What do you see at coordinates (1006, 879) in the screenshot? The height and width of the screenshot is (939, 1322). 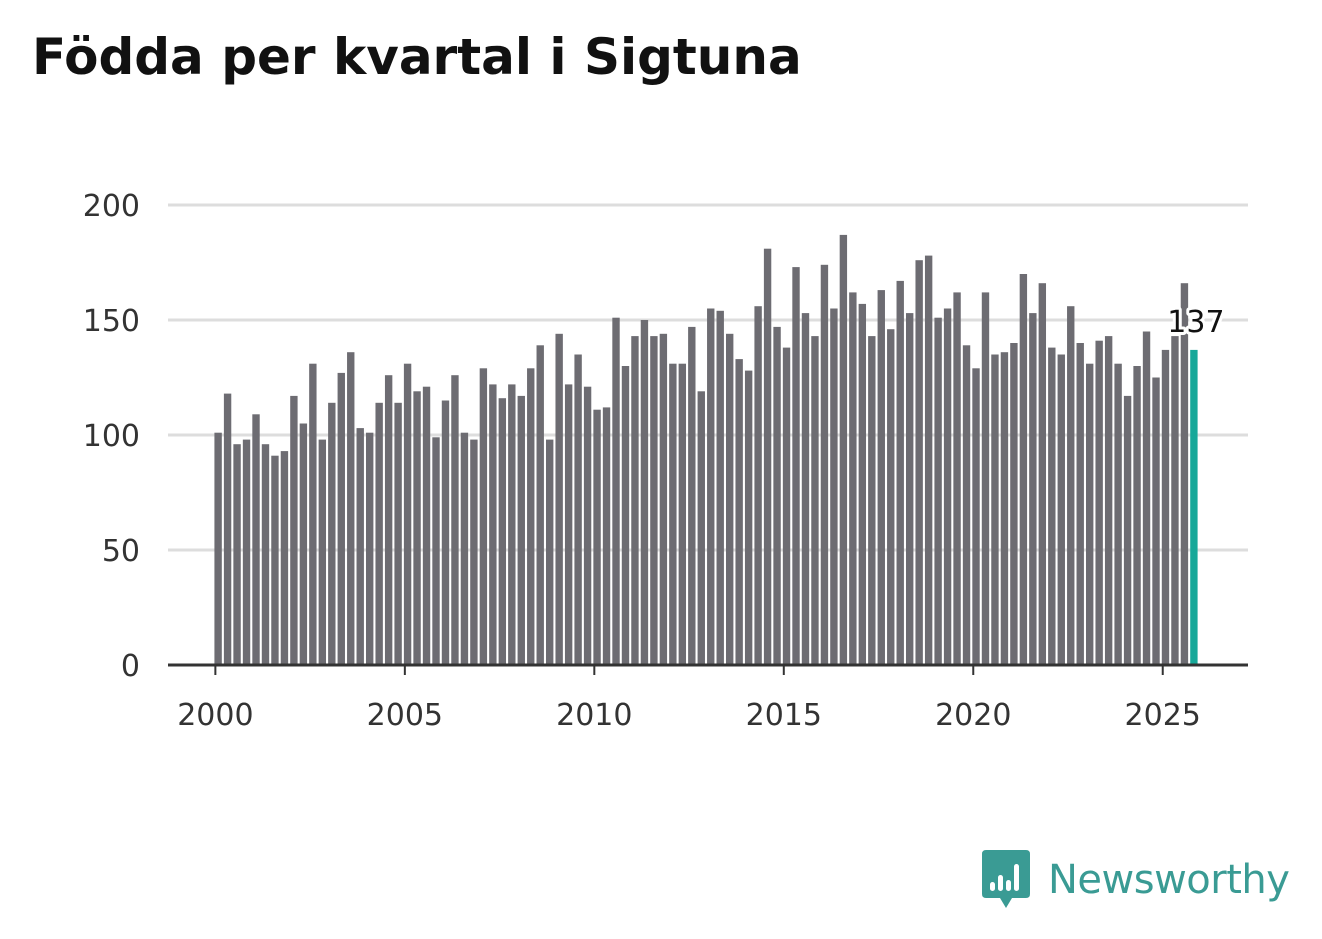 I see `newsworthy-logo-icon` at bounding box center [1006, 879].